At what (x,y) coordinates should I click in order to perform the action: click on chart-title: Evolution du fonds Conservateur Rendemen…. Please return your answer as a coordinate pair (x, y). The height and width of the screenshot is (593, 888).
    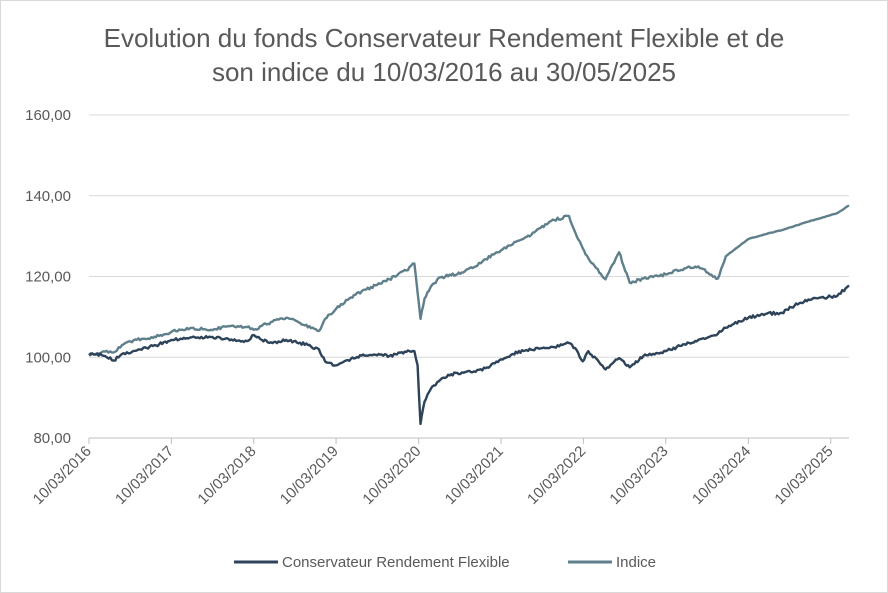
    Looking at the image, I should click on (444, 55).